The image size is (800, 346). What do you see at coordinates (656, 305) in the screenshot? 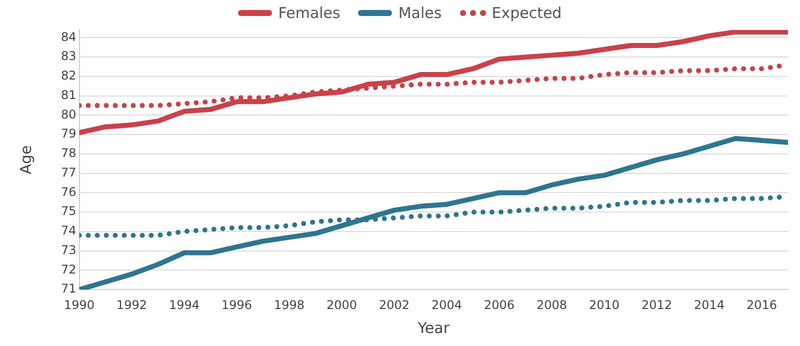
I see `x-tick-label: 2012` at bounding box center [656, 305].